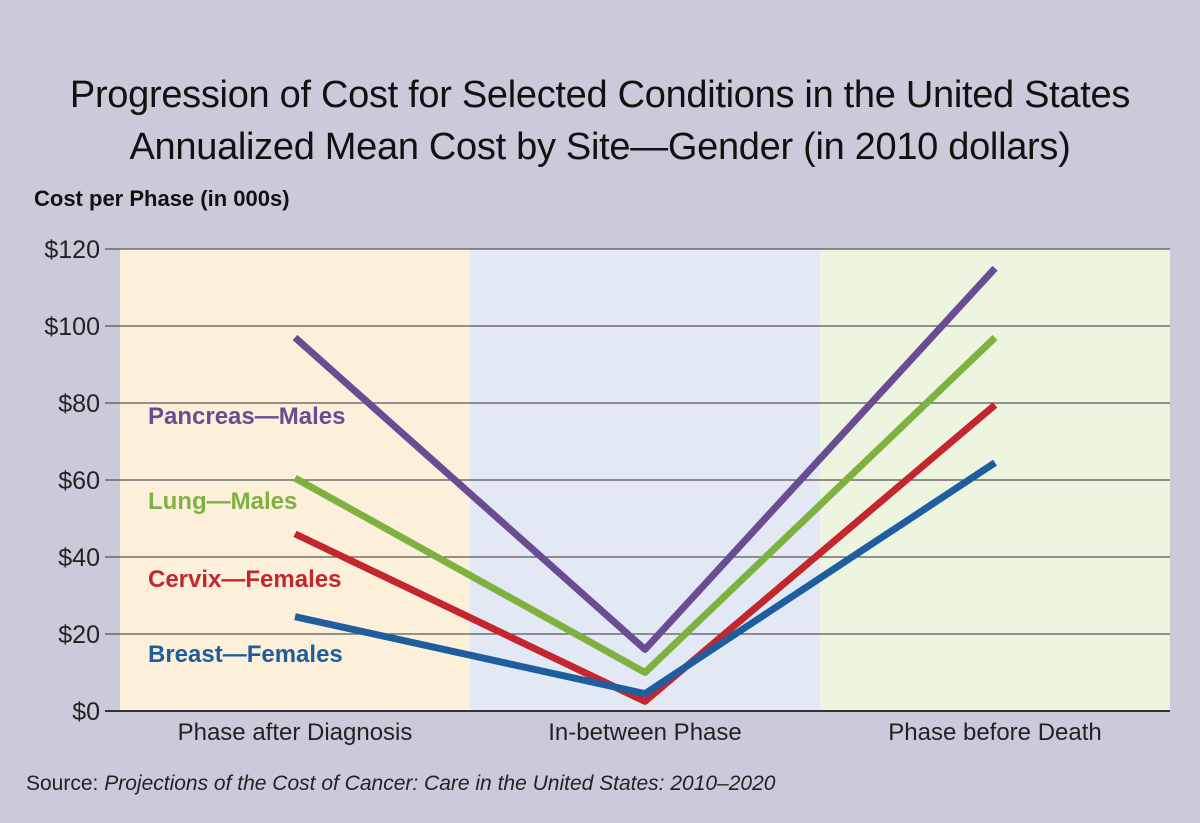 This screenshot has height=823, width=1200. Describe the element at coordinates (644, 732) in the screenshot. I see `x-category-label: In-between Phase` at that location.